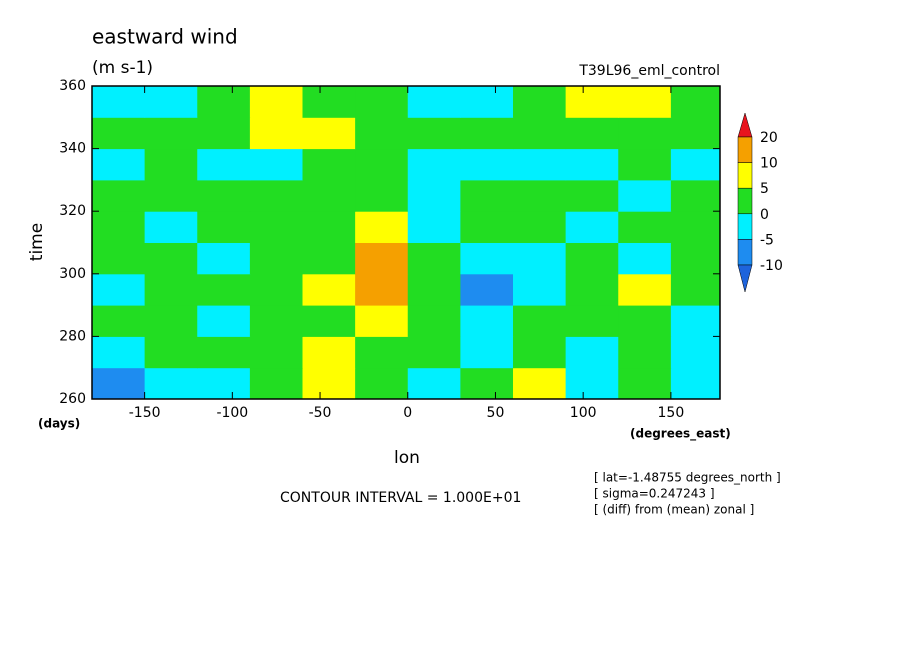 The height and width of the screenshot is (654, 904). I want to click on contour-interval: CONTOUR INTERVAL = 1.000E+01, so click(400, 498).